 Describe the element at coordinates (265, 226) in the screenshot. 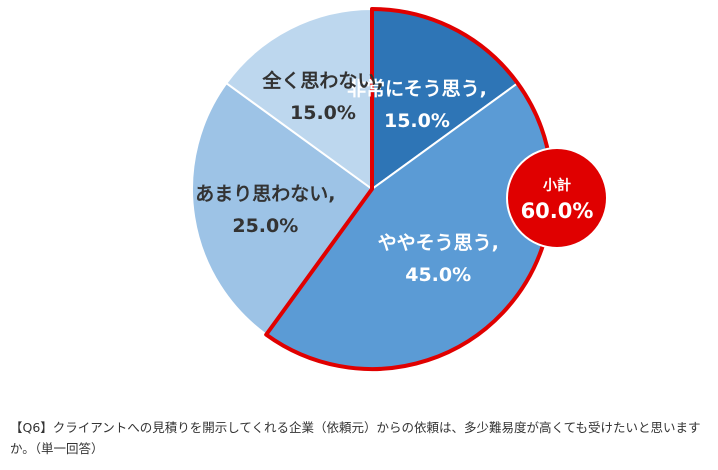

I see `slice-value-label: 25.0%` at that location.